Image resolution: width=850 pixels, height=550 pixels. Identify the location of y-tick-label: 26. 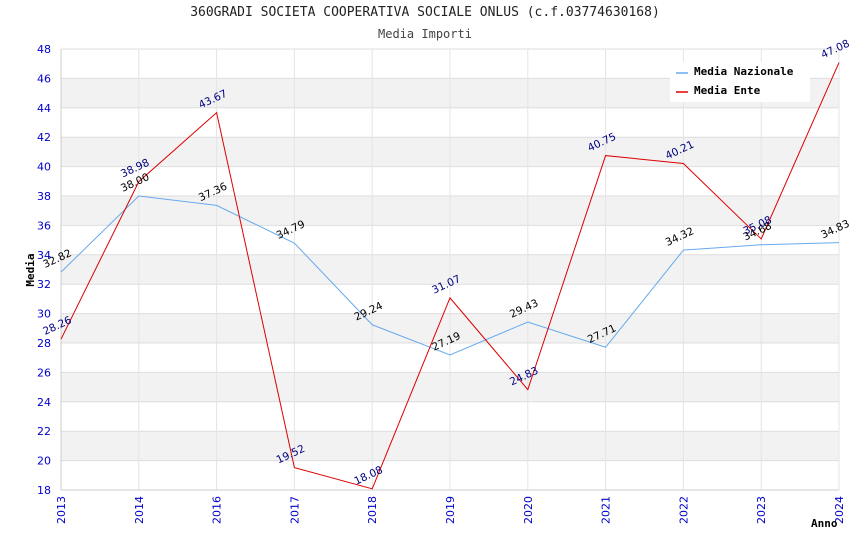
(44, 372).